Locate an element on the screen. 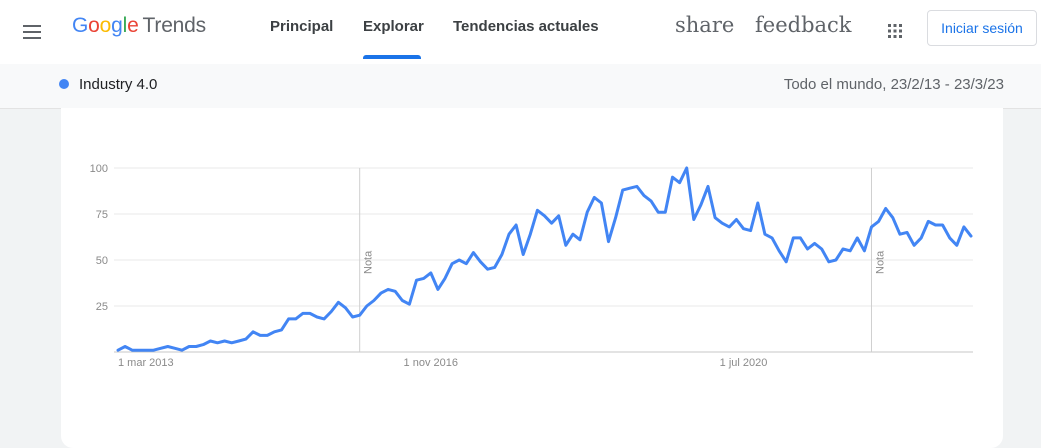 The width and height of the screenshot is (1041, 448). search-term-label: Industry 4.0 is located at coordinates (118, 84).